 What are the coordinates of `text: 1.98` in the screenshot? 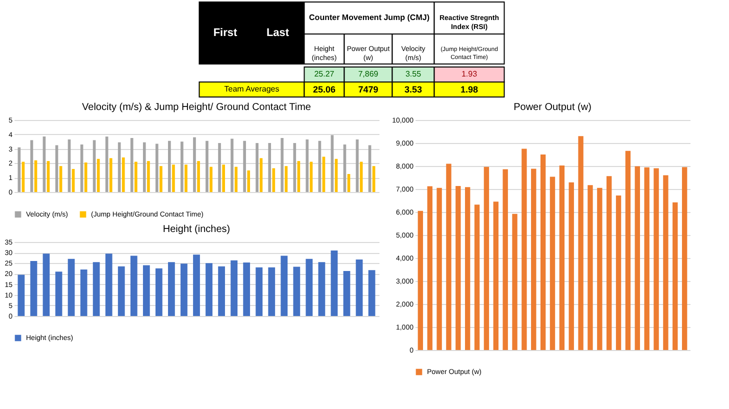 It's located at (469, 89).